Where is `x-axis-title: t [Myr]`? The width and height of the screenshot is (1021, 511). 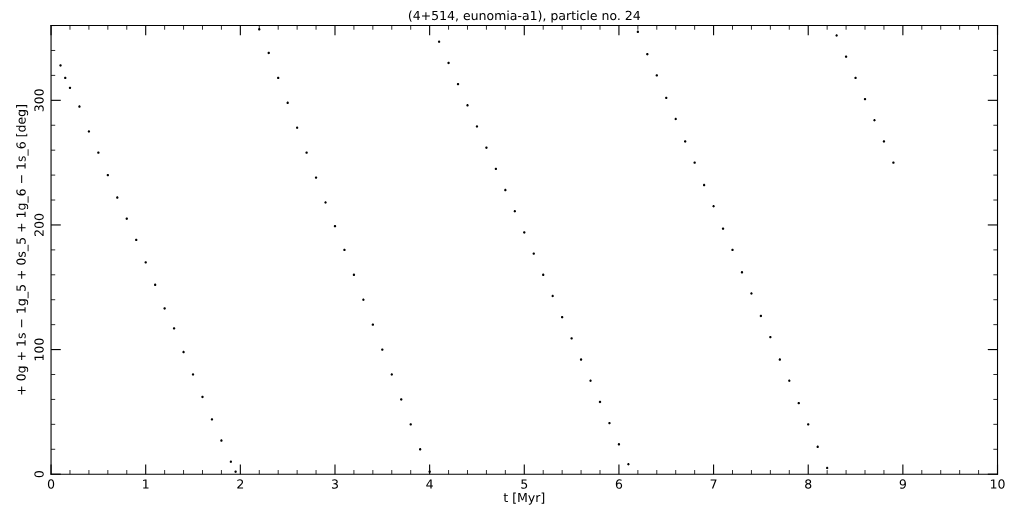
x-axis-title: t [Myr] is located at coordinates (524, 498).